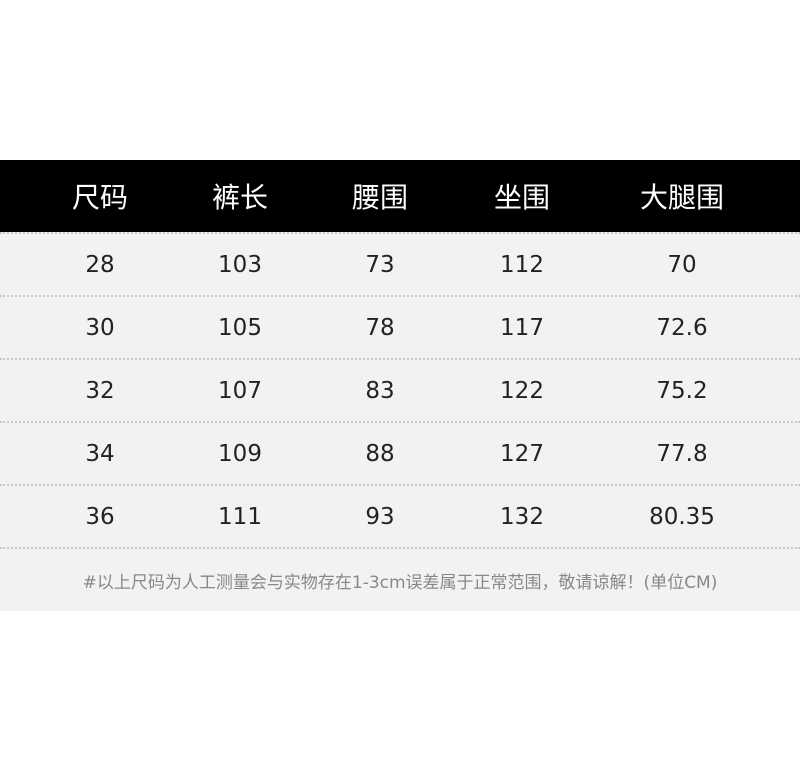 The height and width of the screenshot is (765, 800). Describe the element at coordinates (522, 197) in the screenshot. I see `header-hip: 坐围` at that location.